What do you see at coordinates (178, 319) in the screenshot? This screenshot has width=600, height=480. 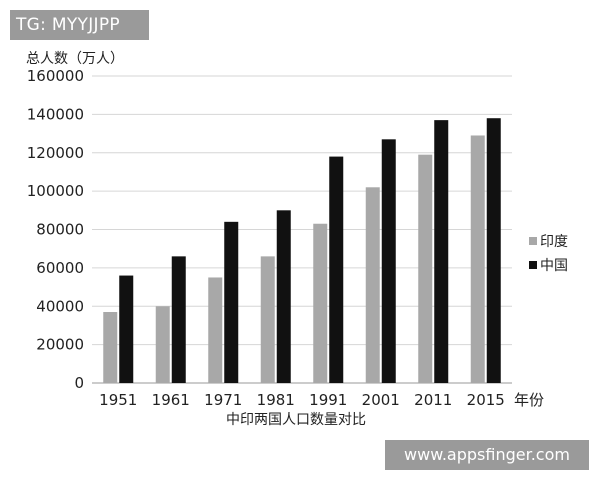 I see `bar-china-1961` at bounding box center [178, 319].